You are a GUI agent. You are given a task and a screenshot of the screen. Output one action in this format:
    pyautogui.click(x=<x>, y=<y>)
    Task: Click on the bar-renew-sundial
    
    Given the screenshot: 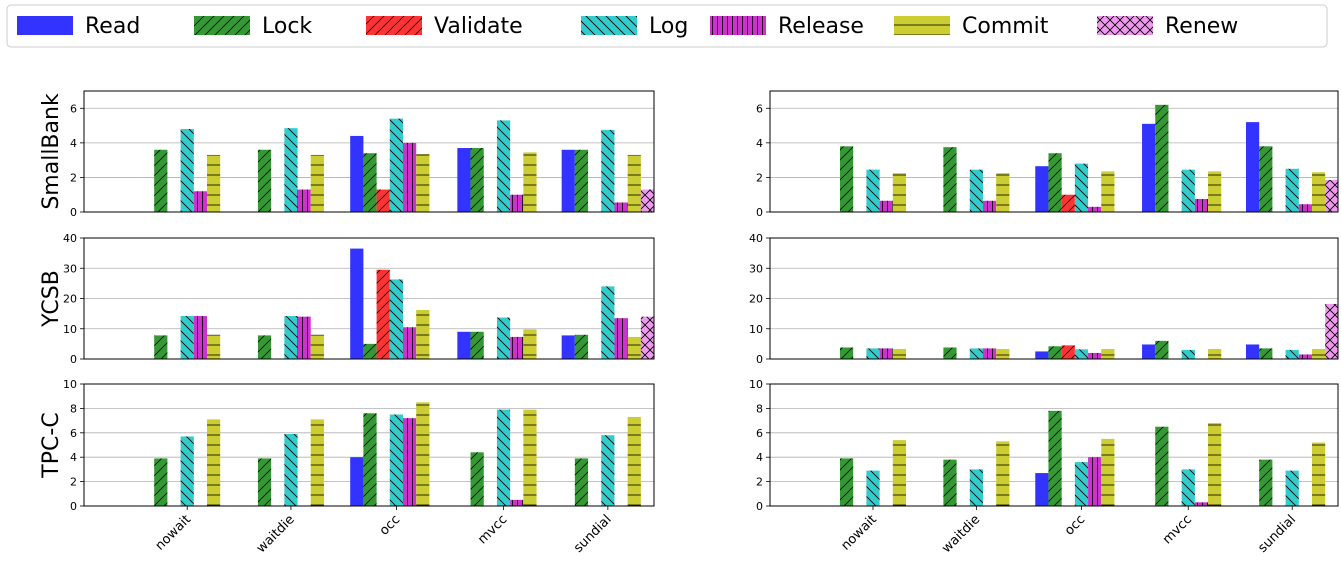 What is the action you would take?
    pyautogui.click(x=647, y=200)
    